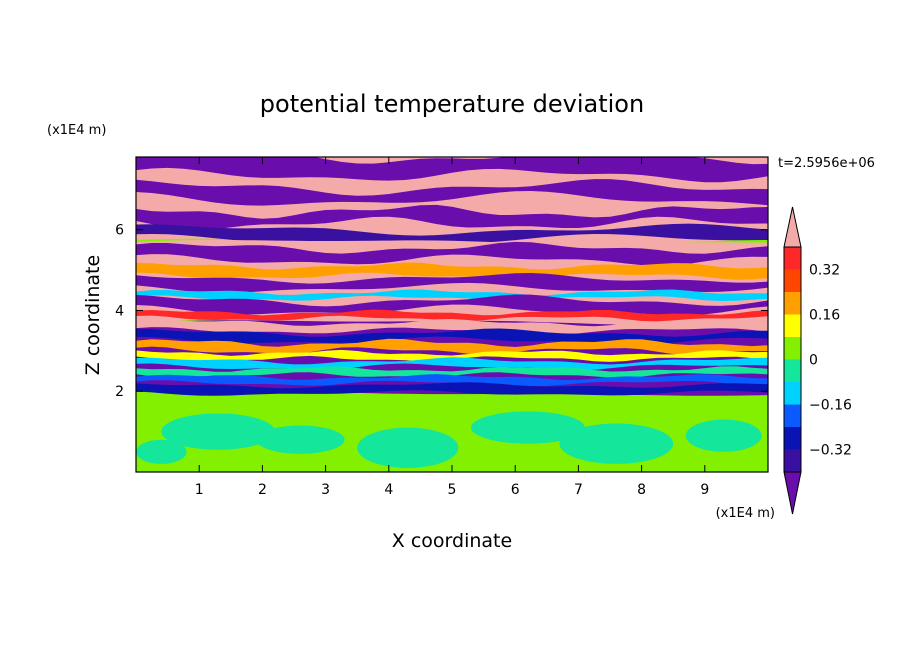 Image resolution: width=904 pixels, height=654 pixels. What do you see at coordinates (76, 130) in the screenshot?
I see `y-unit-label: (x1E4 m)` at bounding box center [76, 130].